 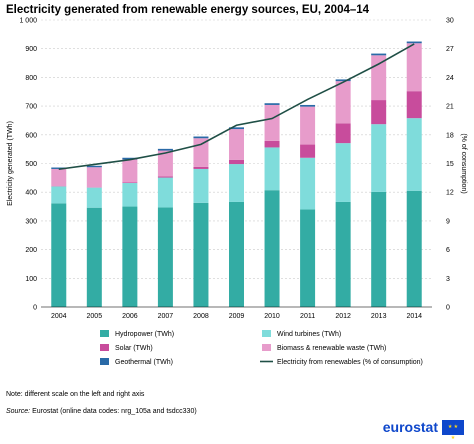 What do you see at coordinates (236, 144) in the screenshot?
I see `bar-biomass-2009` at bounding box center [236, 144].